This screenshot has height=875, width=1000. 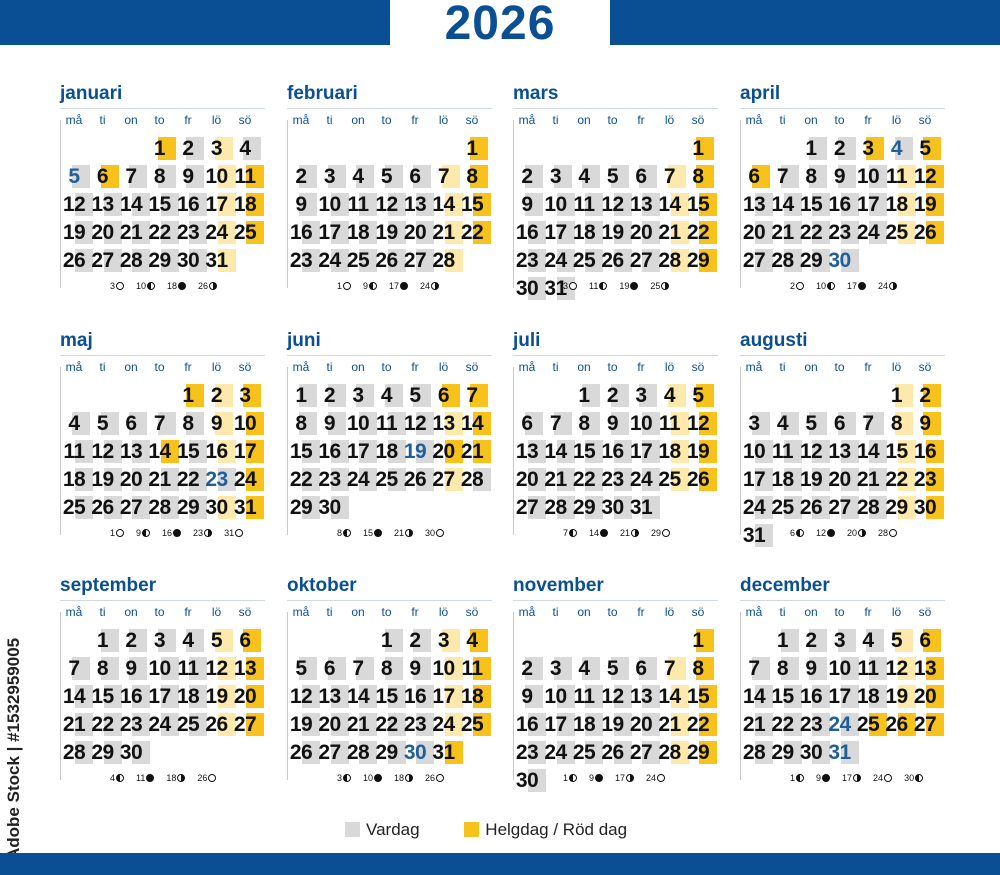 What do you see at coordinates (927, 177) in the screenshot?
I see `day-cell: 12` at bounding box center [927, 177].